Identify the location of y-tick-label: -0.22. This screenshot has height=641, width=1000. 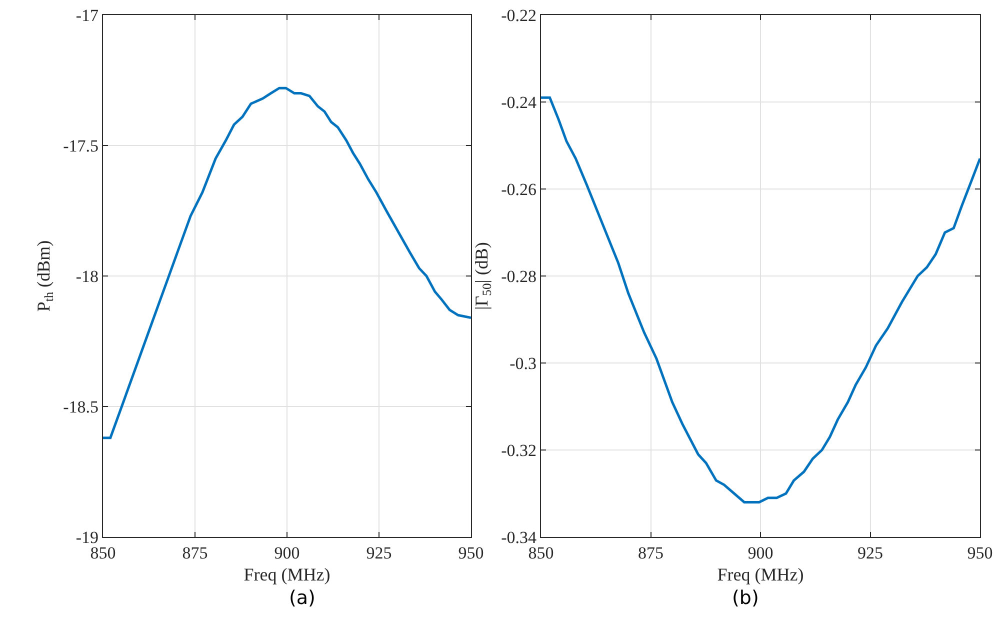
(518, 15).